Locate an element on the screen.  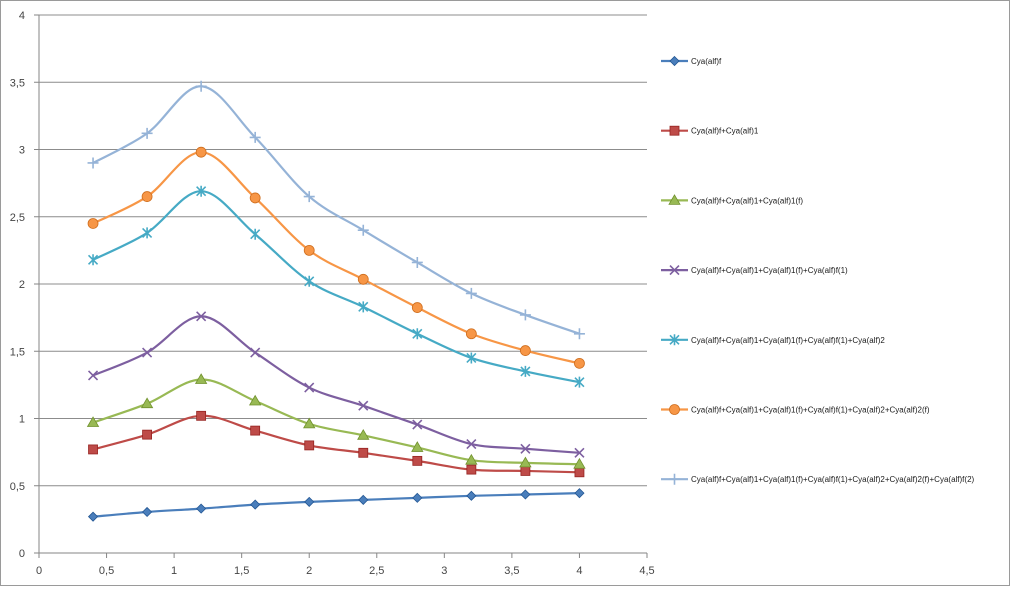
y-tick-label: 1 is located at coordinates (22, 420).